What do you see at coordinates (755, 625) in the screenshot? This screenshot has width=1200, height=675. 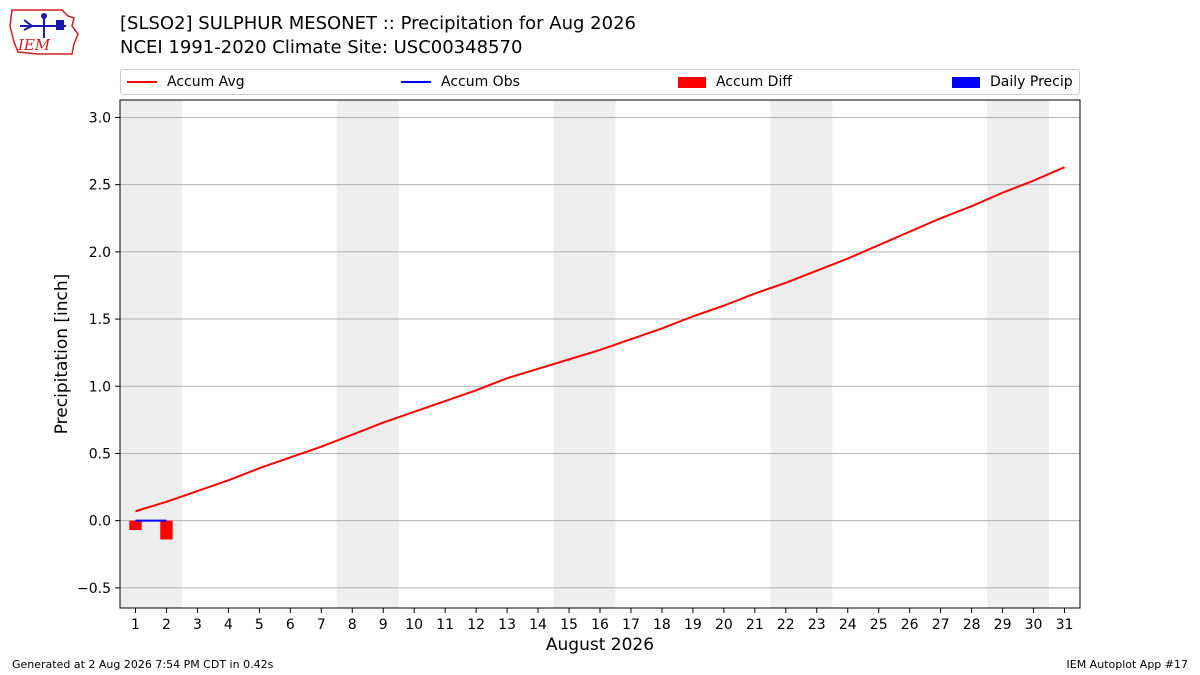 I see `x-tick-label: 21` at bounding box center [755, 625].